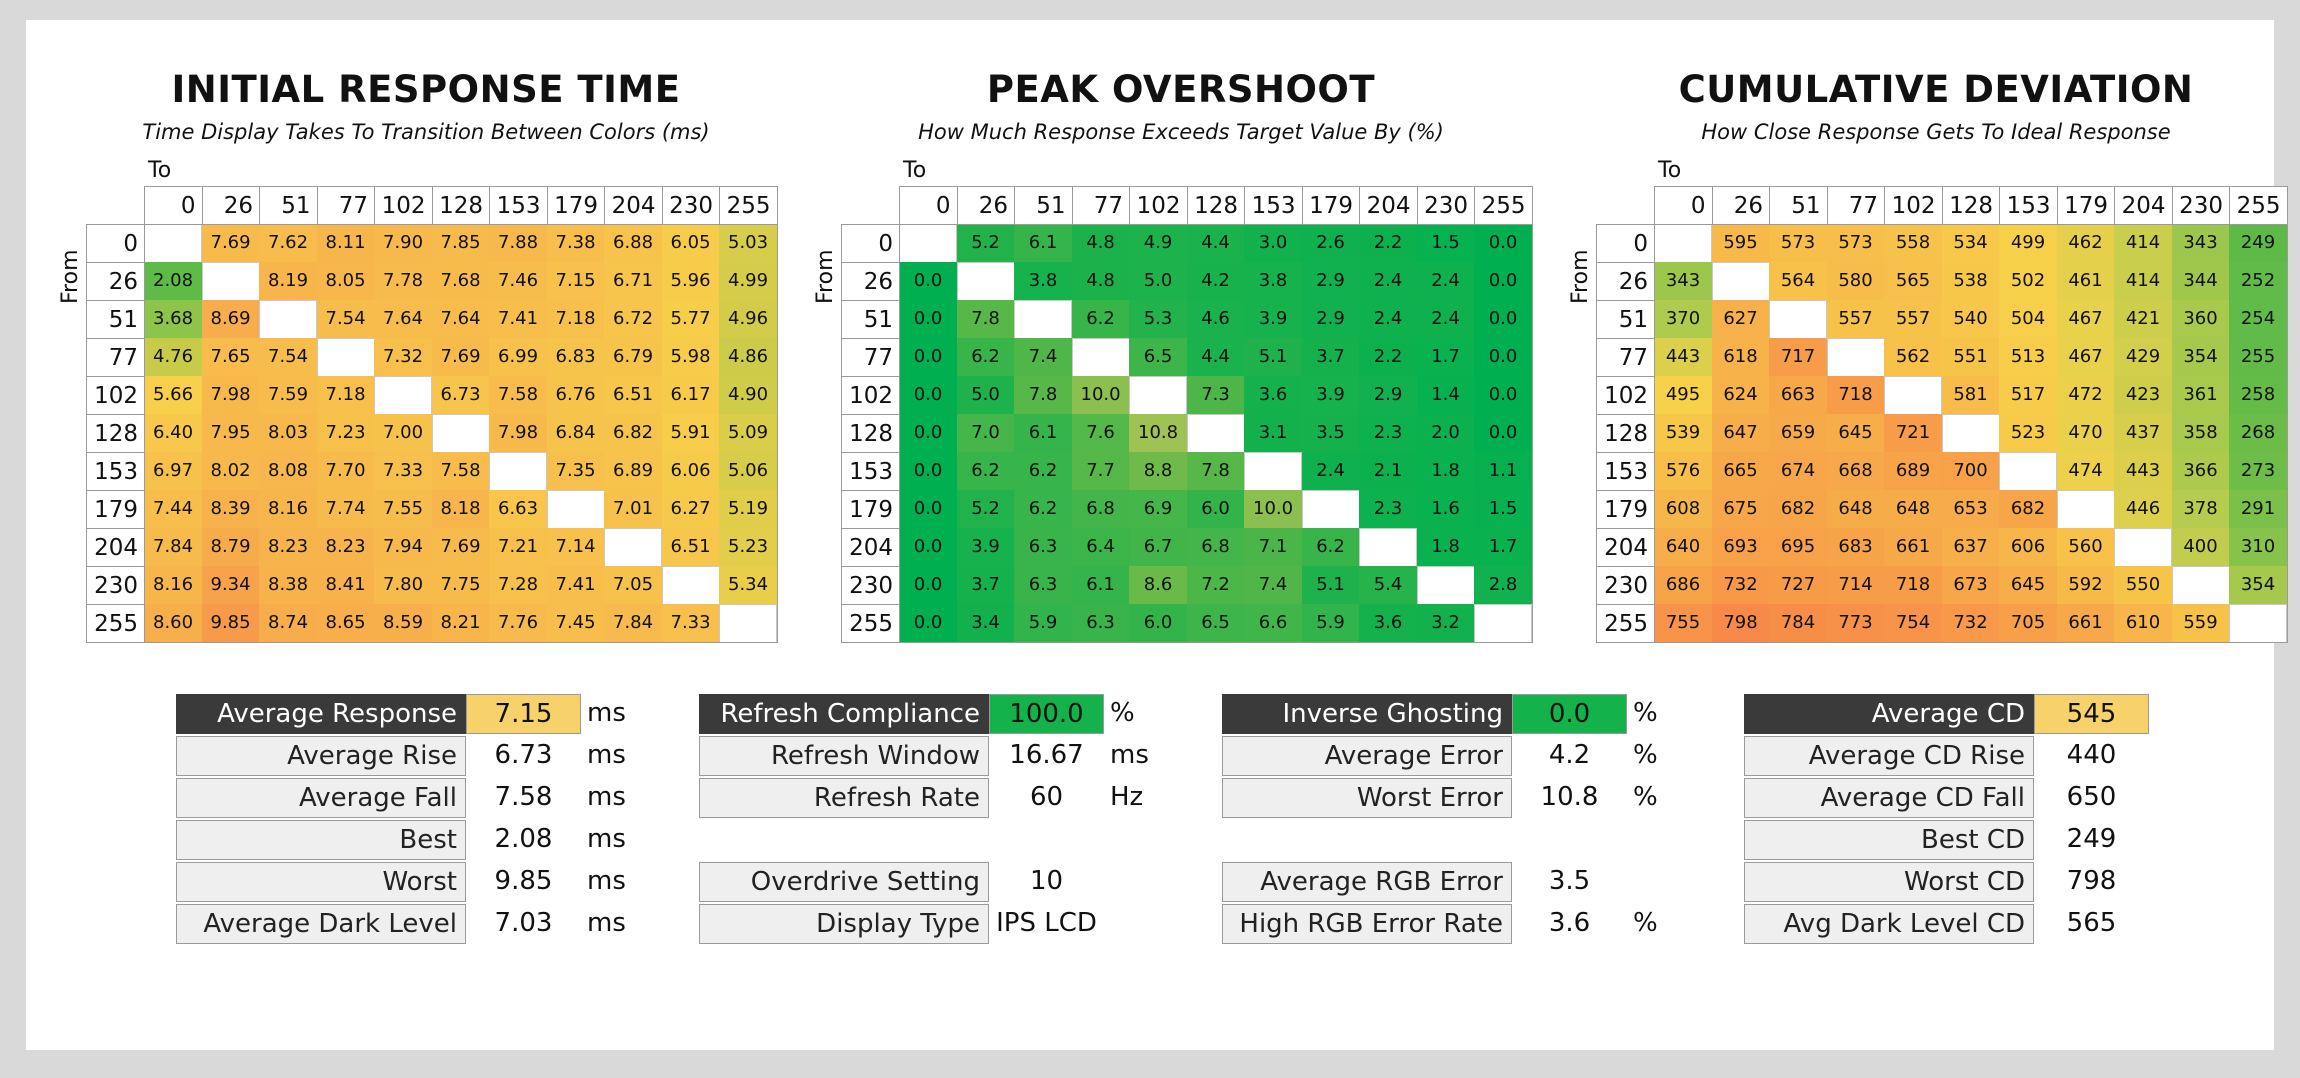 This screenshot has width=2300, height=1078. I want to click on refresh-stats-value: IPS LCD, so click(1046, 923).